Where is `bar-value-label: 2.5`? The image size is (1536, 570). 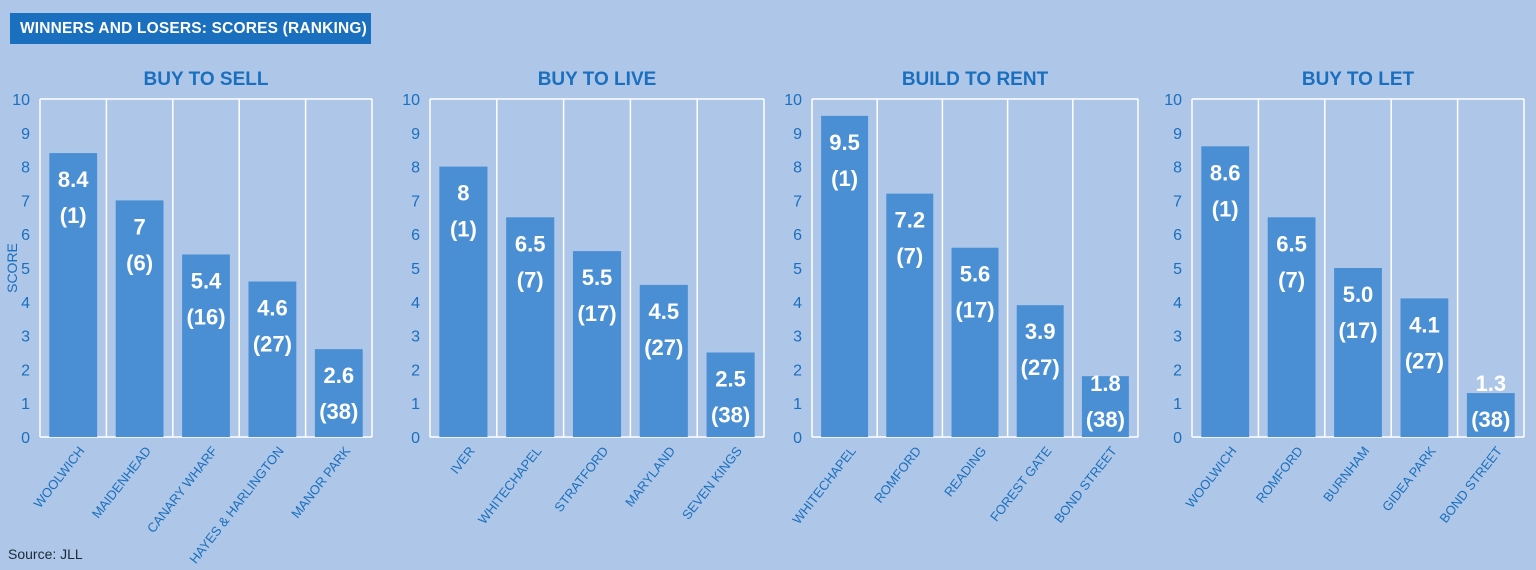 bar-value-label: 2.5 is located at coordinates (730, 379).